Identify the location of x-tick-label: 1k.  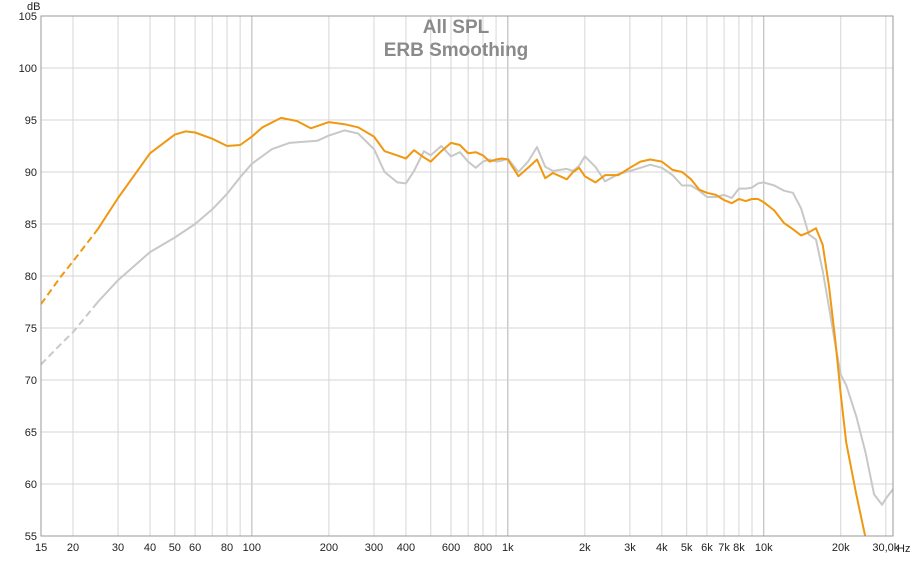
(508, 548).